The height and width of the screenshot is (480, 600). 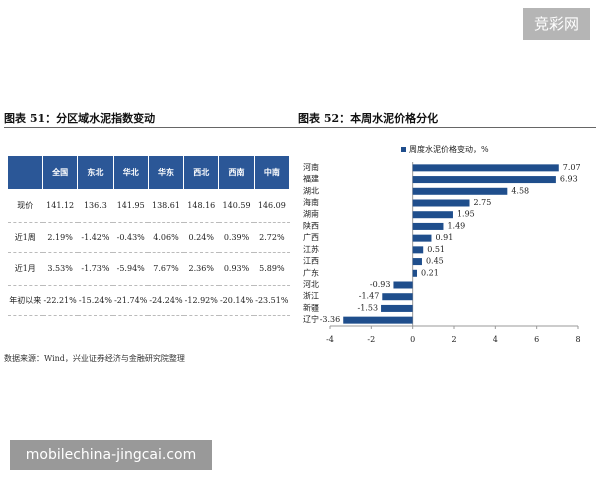 What do you see at coordinates (236, 206) in the screenshot?
I see `table-cell: 140.59` at bounding box center [236, 206].